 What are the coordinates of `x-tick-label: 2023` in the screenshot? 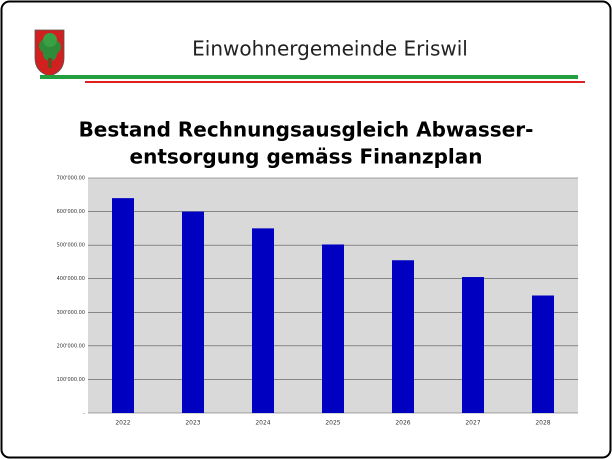 It's located at (192, 423).